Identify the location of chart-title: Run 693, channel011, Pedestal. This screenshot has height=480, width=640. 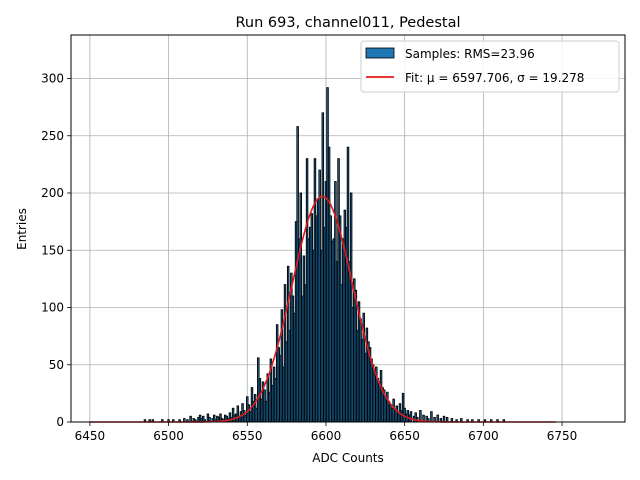
(347, 23).